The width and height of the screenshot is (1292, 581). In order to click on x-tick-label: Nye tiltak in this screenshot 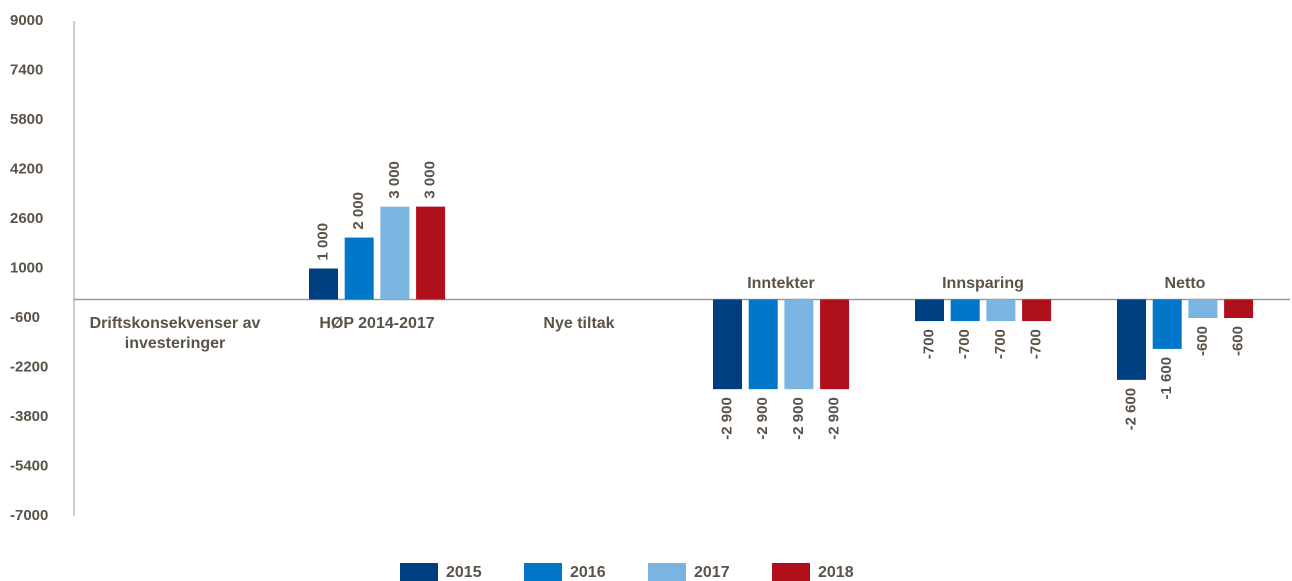, I will do `click(579, 324)`.